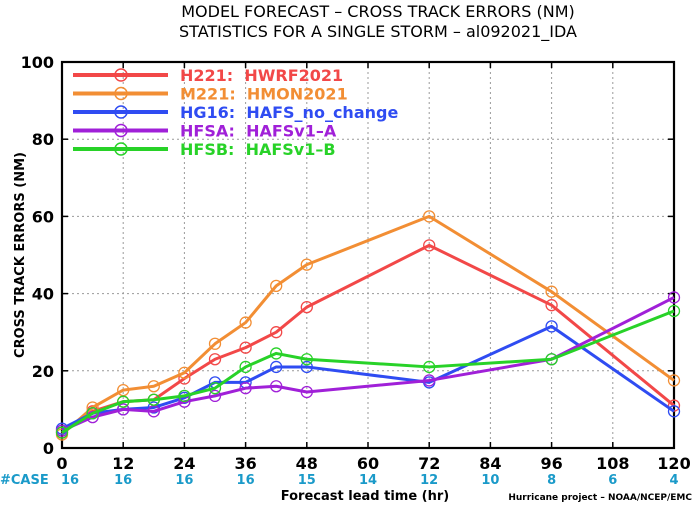 Image resolution: width=700 pixels, height=506 pixels. I want to click on legend-item: M221: HMON2021, so click(210, 94).